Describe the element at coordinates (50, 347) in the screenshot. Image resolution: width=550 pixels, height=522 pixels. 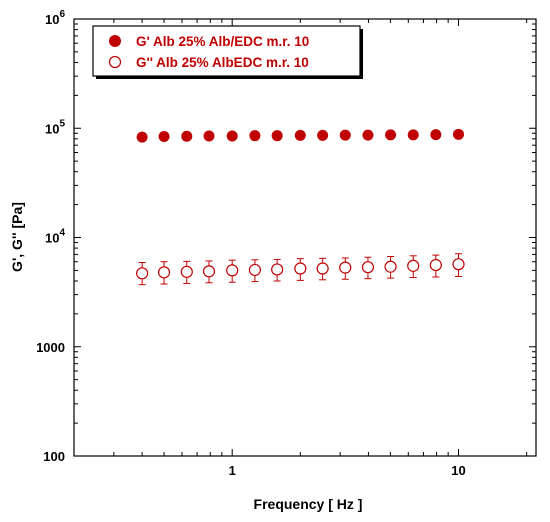
I see `y-tick-label: 1000` at that location.